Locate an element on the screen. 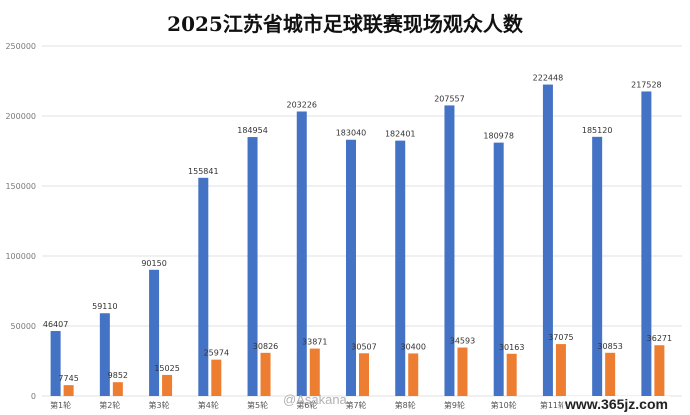 The width and height of the screenshot is (690, 415). chart-title: 2025江苏省城市足球联赛现场观众人数 is located at coordinates (345, 24).